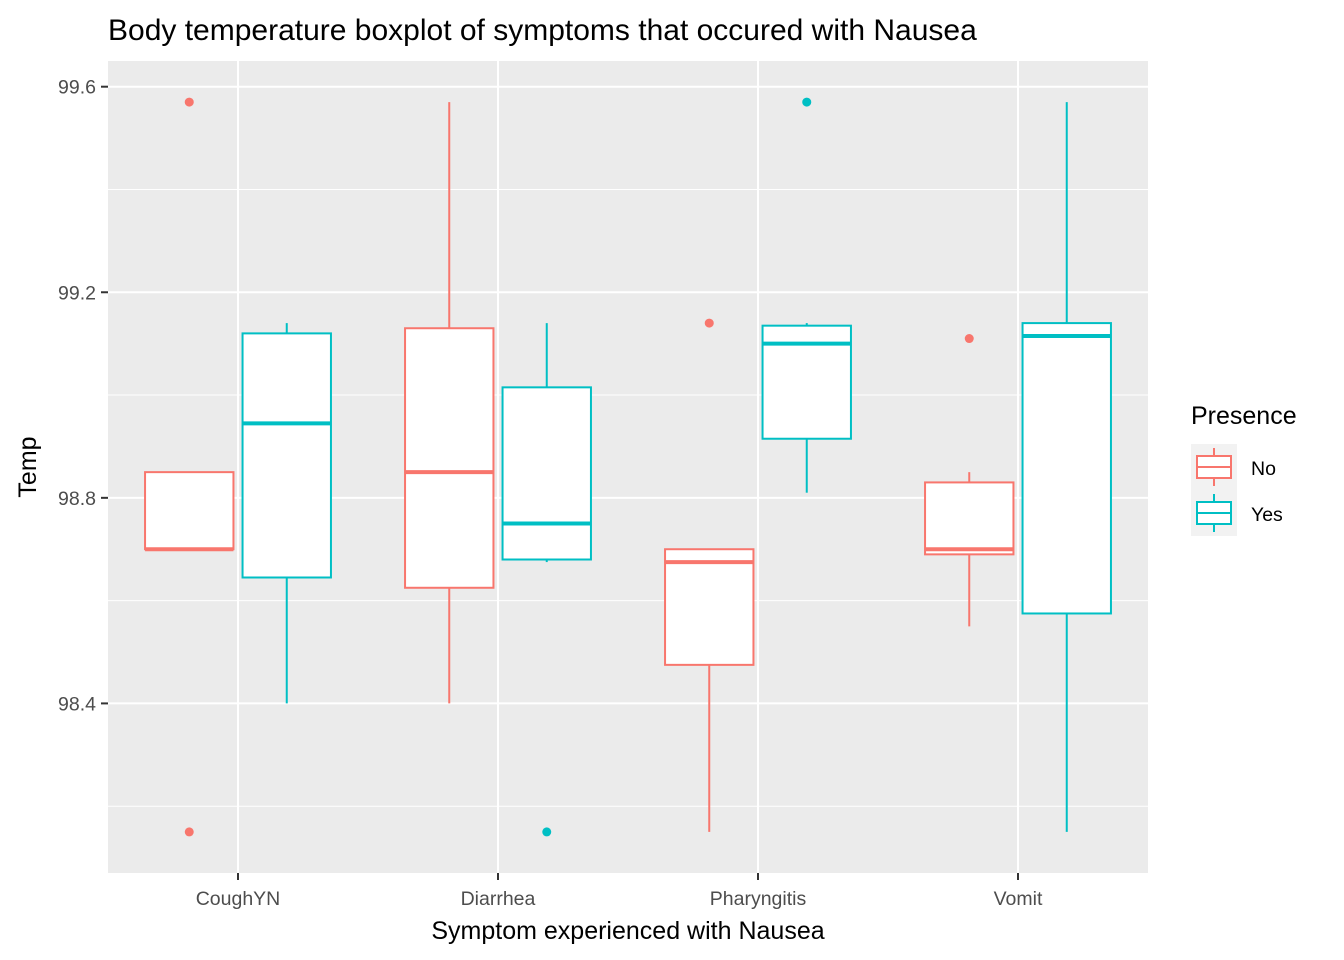 Image resolution: width=1344 pixels, height=960 pixels. Describe the element at coordinates (806, 295) in the screenshot. I see `box-pharyngitis-yes` at that location.